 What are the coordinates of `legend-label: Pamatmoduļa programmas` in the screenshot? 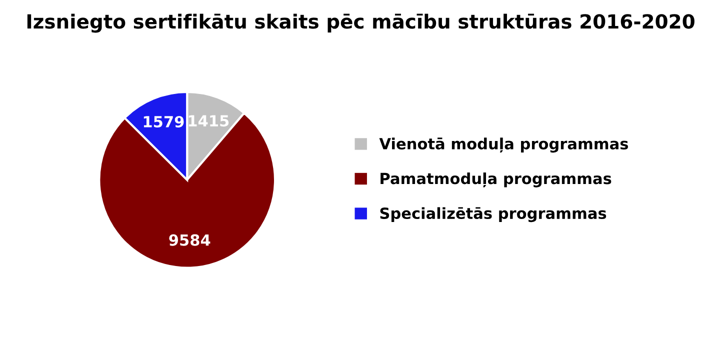 It's located at (496, 180).